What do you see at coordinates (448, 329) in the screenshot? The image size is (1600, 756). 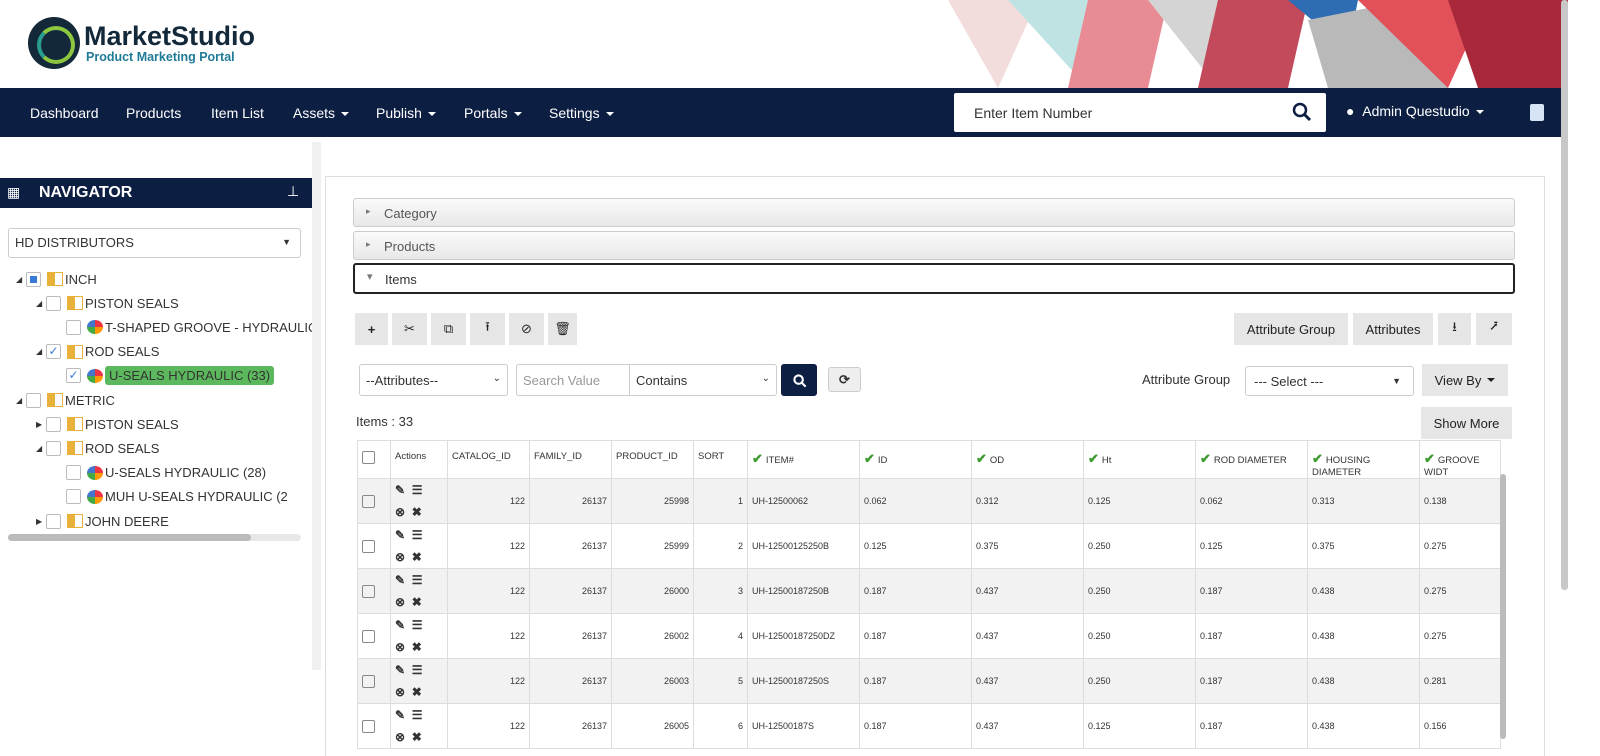 I see `copy-button: ⧉` at bounding box center [448, 329].